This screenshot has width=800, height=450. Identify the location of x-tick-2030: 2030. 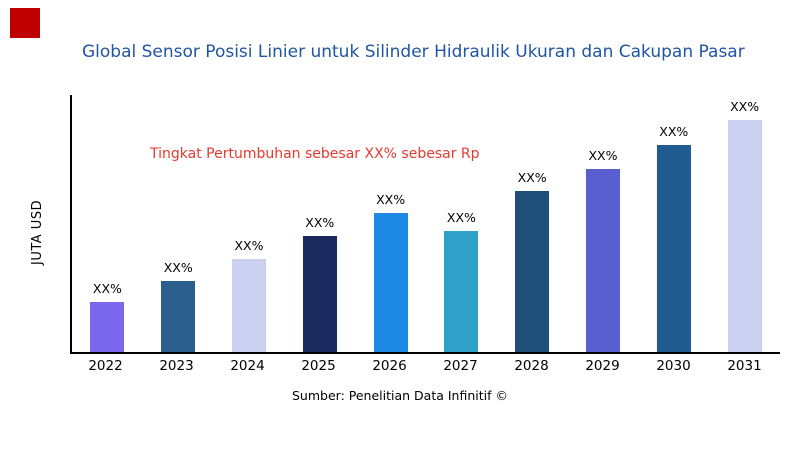
(673, 366).